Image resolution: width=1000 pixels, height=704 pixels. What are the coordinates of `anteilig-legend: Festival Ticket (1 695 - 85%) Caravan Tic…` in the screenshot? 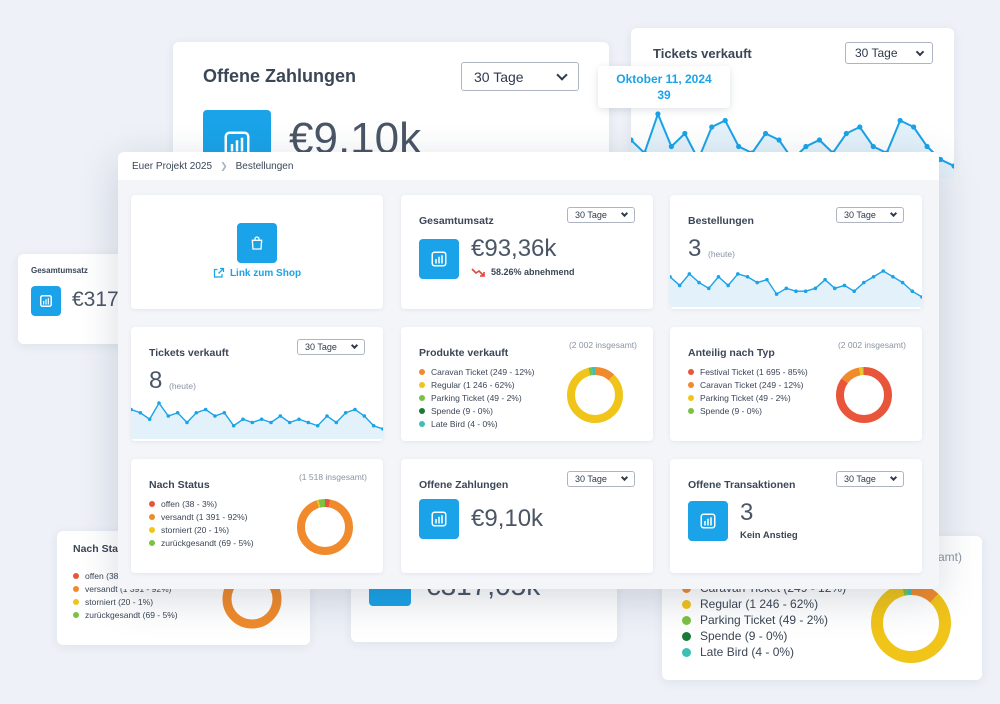 It's located at (748, 391).